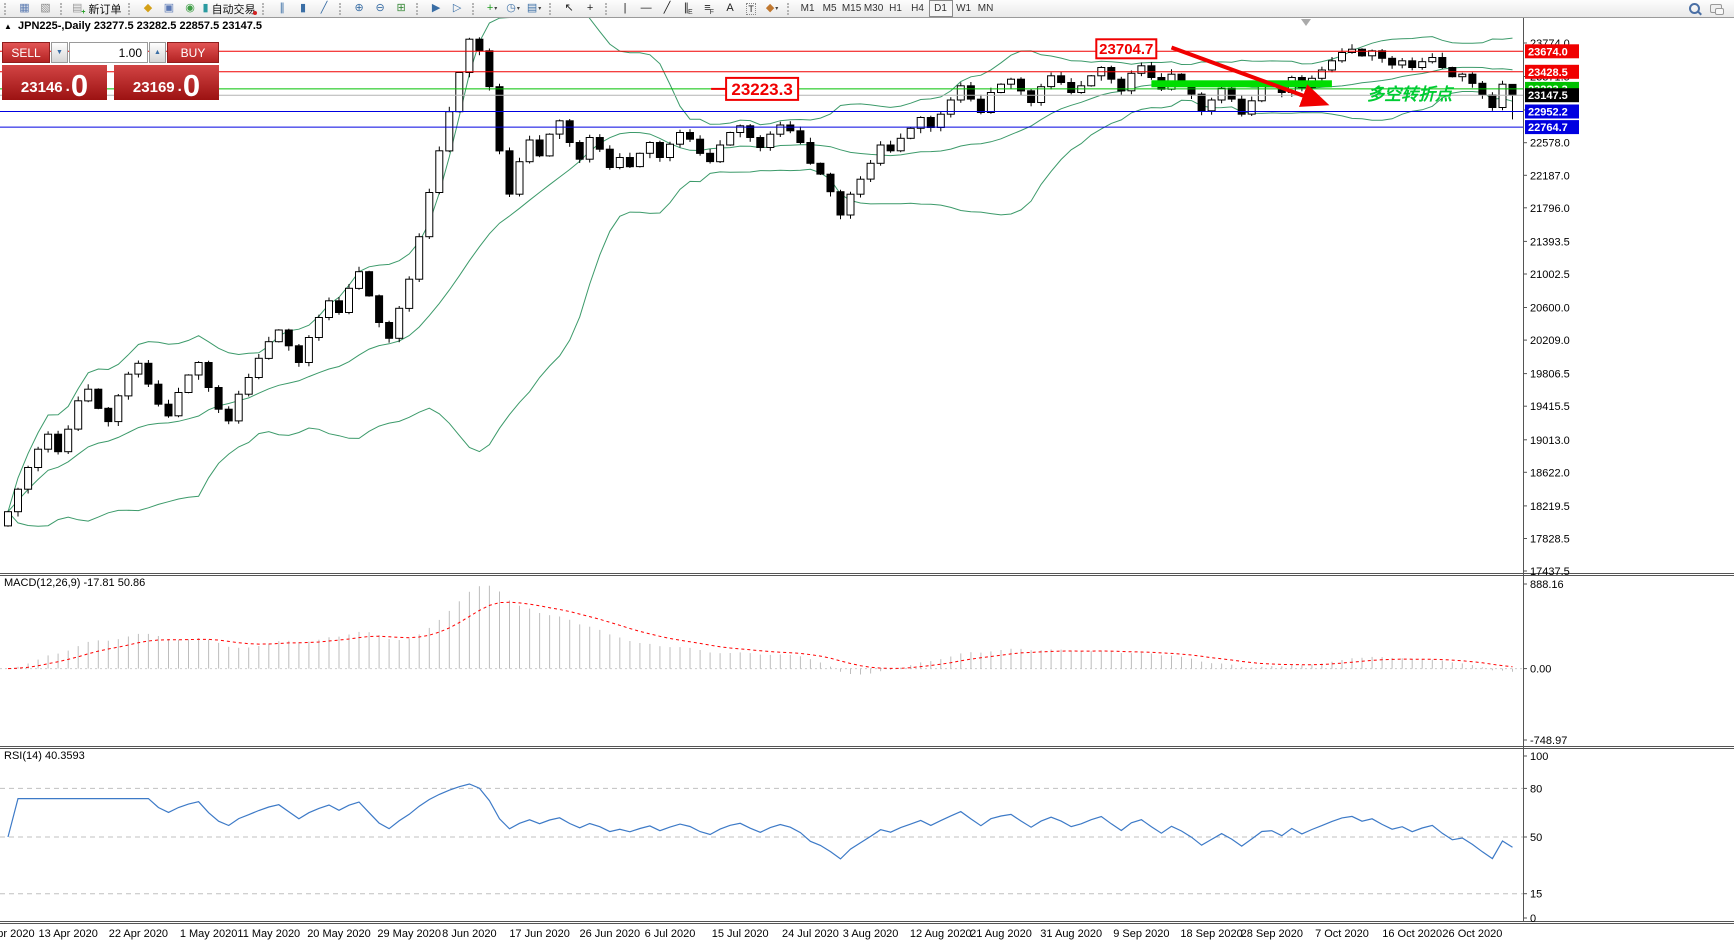 The height and width of the screenshot is (943, 1734). What do you see at coordinates (1306, 22) in the screenshot?
I see `chart-shift-marker` at bounding box center [1306, 22].